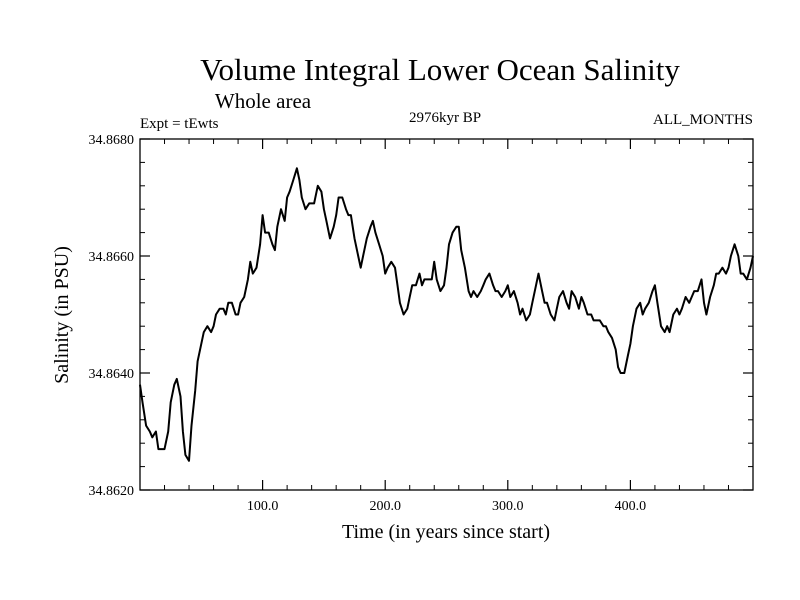  What do you see at coordinates (112, 491) in the screenshot?
I see `y-tick-label: 34.8620` at bounding box center [112, 491].